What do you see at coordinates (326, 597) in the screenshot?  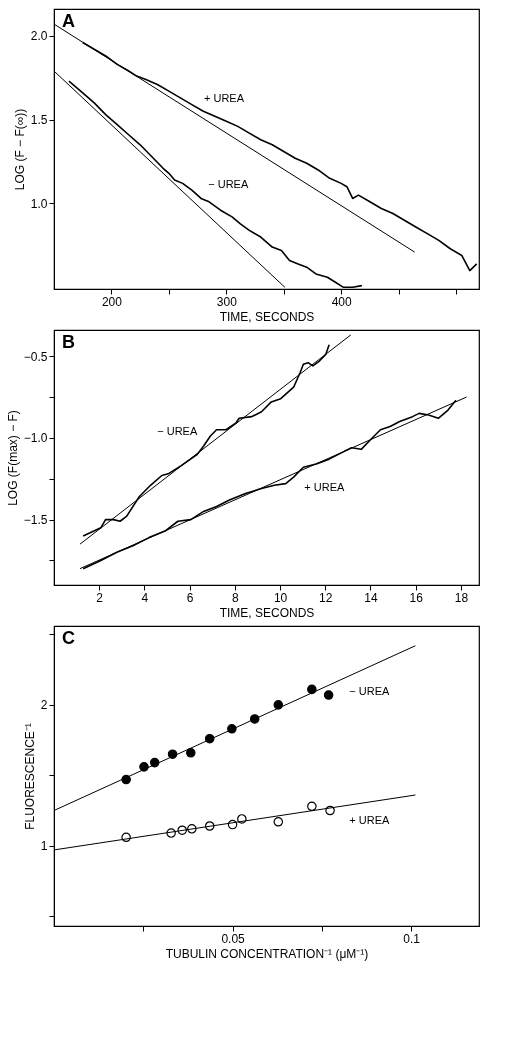 I see `x-tick-label: 12` at bounding box center [326, 597].